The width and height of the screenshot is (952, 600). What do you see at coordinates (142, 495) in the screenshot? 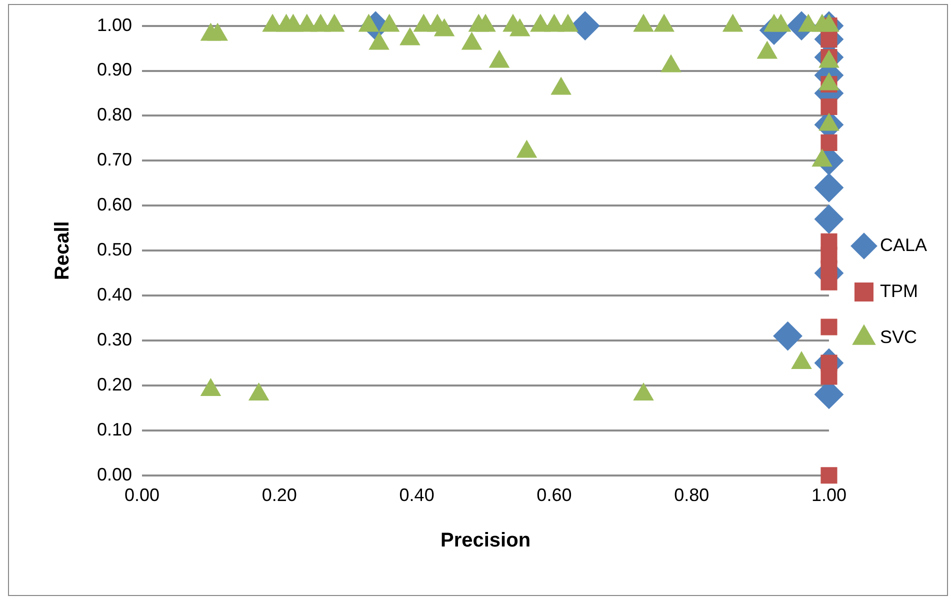
I see `x-tick-label: 0.00` at bounding box center [142, 495].